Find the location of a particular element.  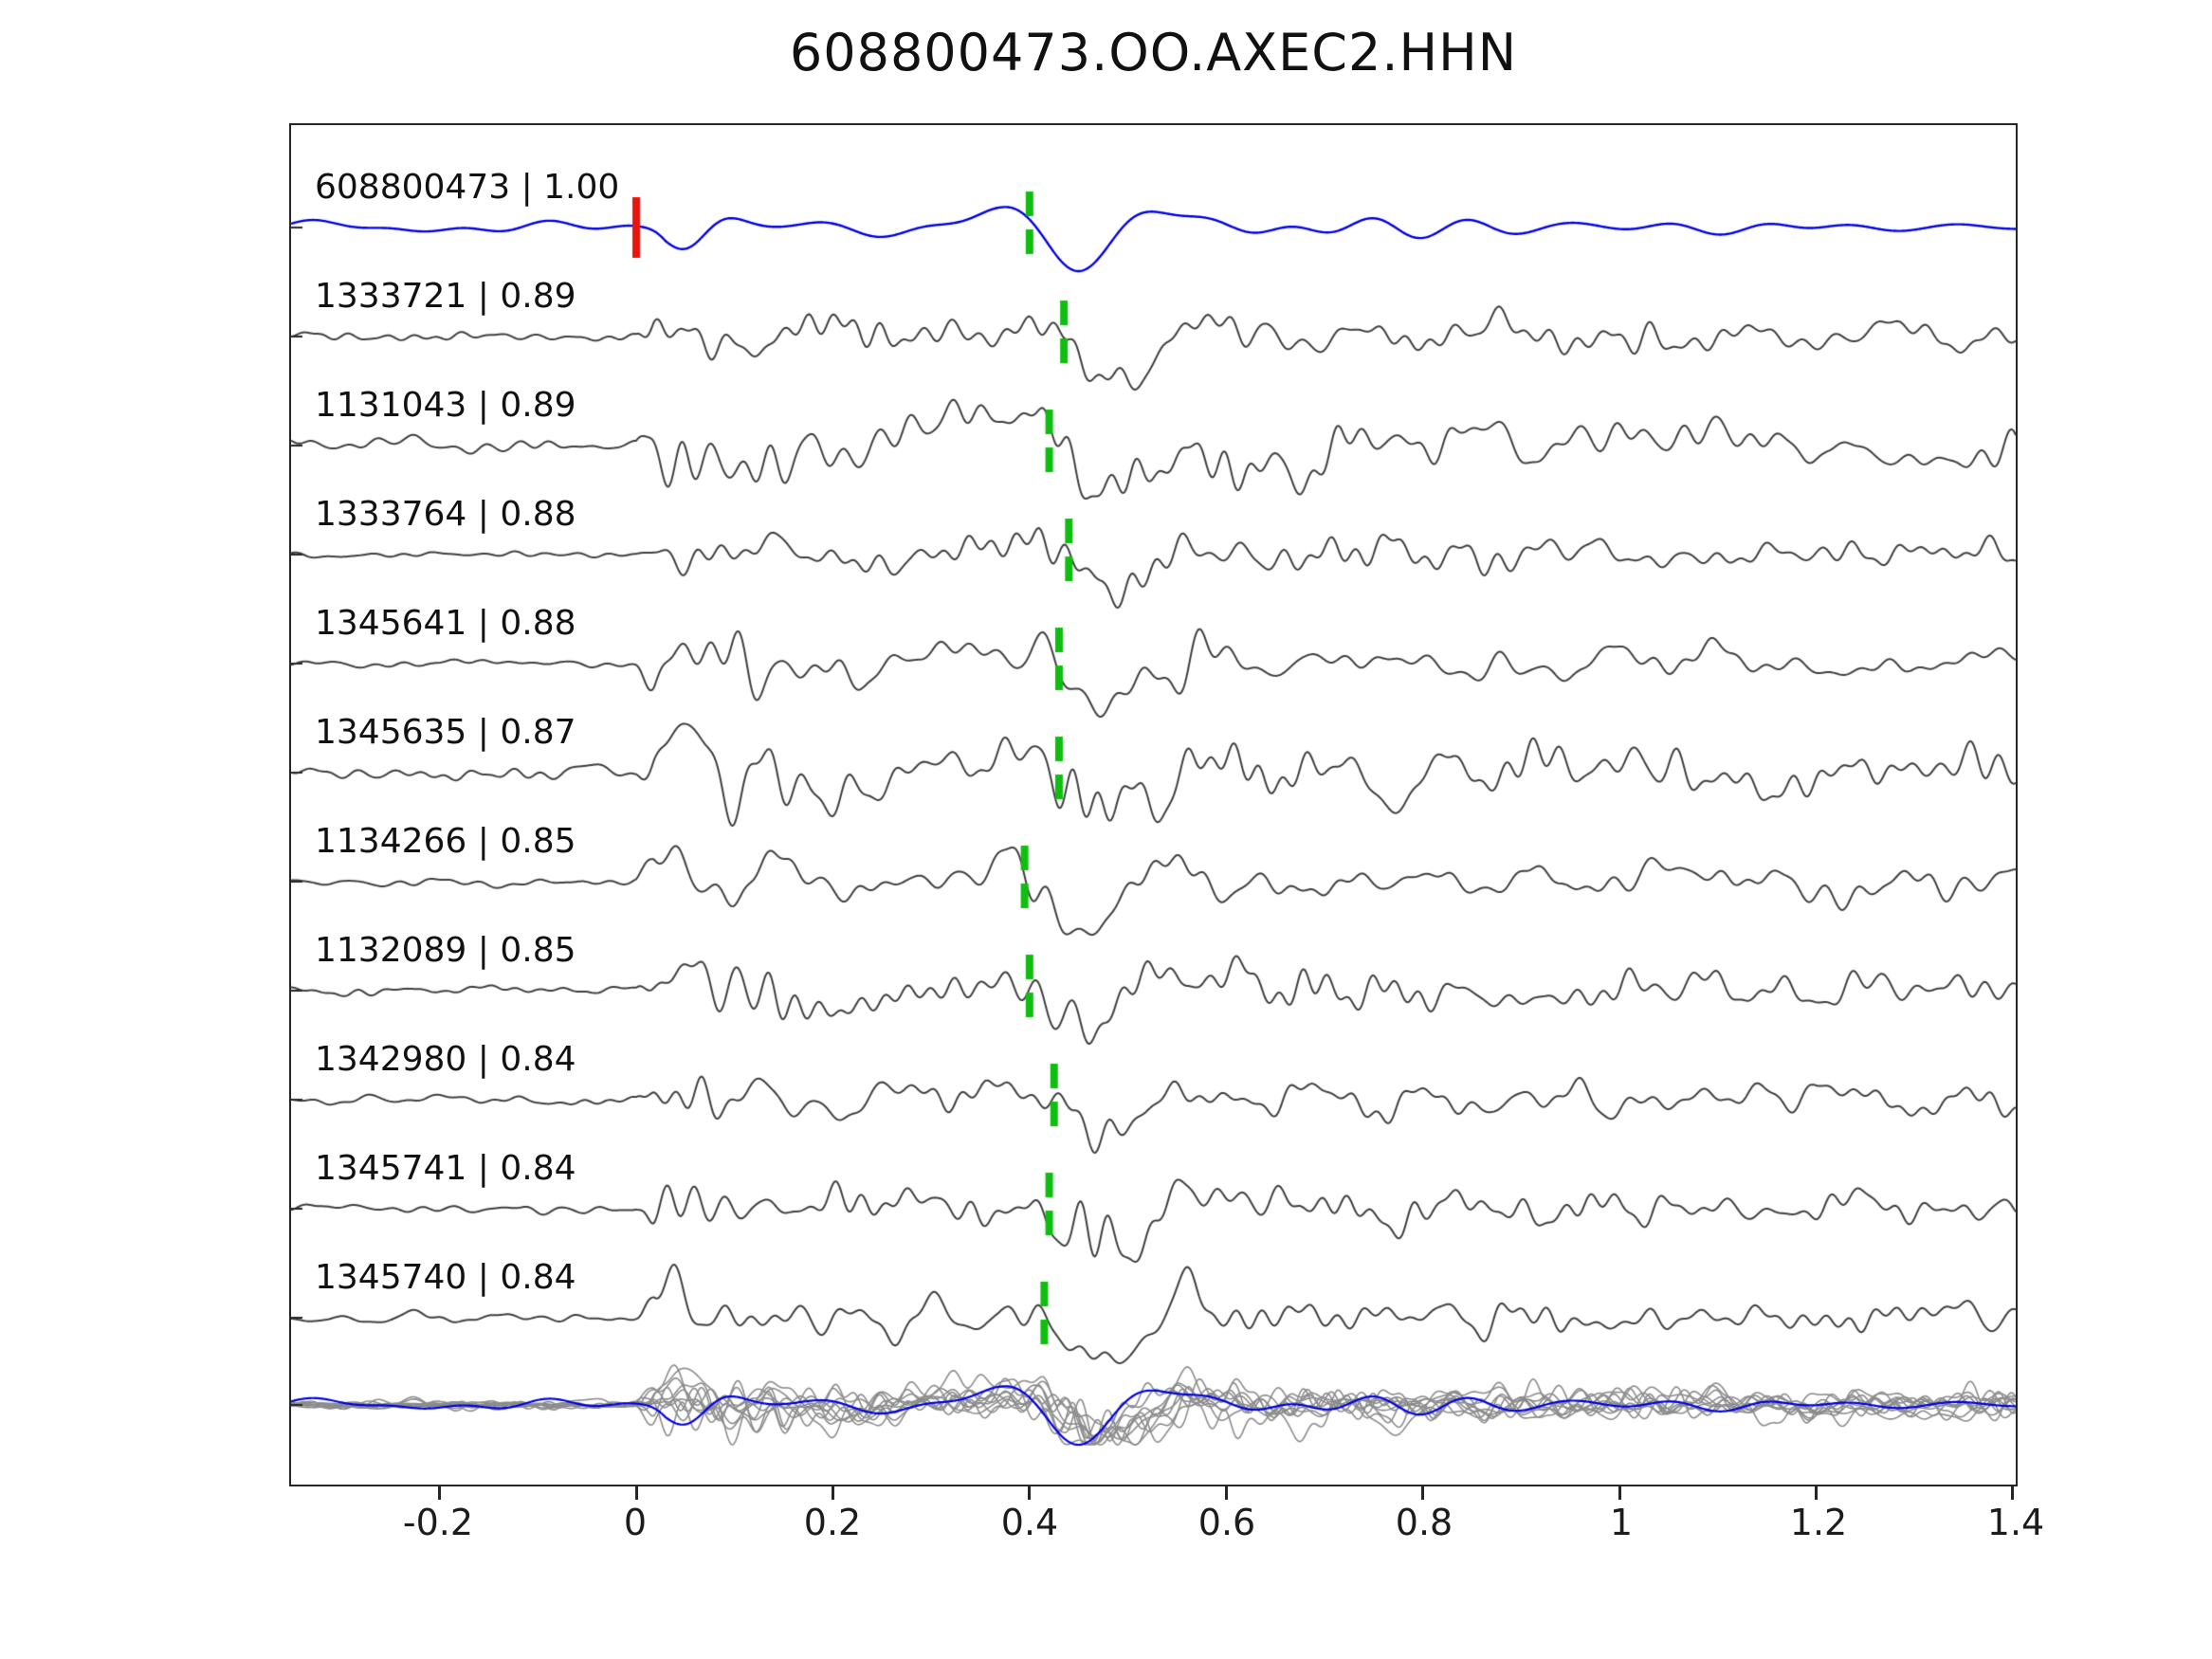

x-tick-label: 1.4 is located at coordinates (2015, 1522).